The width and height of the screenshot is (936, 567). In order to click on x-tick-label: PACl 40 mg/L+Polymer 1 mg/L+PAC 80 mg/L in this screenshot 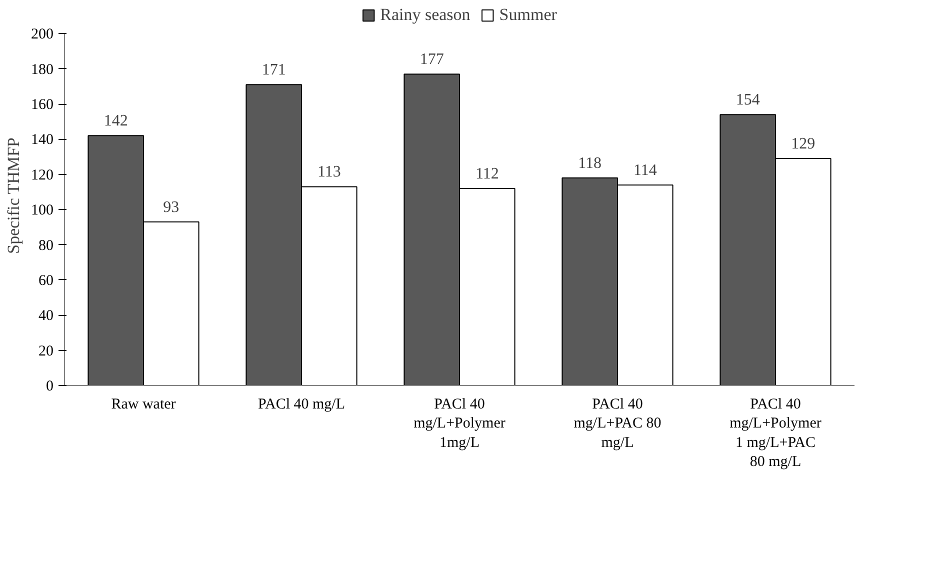, I will do `click(776, 433)`.